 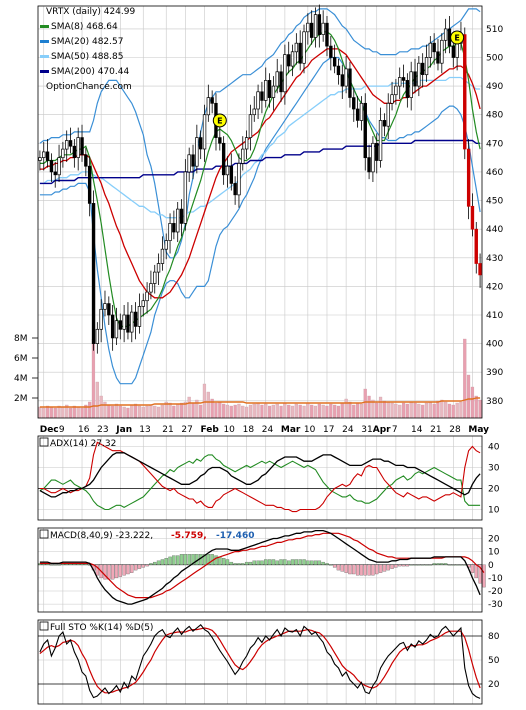 I want to click on legend-entry: SMA(50) 488.85, so click(x=87, y=57).